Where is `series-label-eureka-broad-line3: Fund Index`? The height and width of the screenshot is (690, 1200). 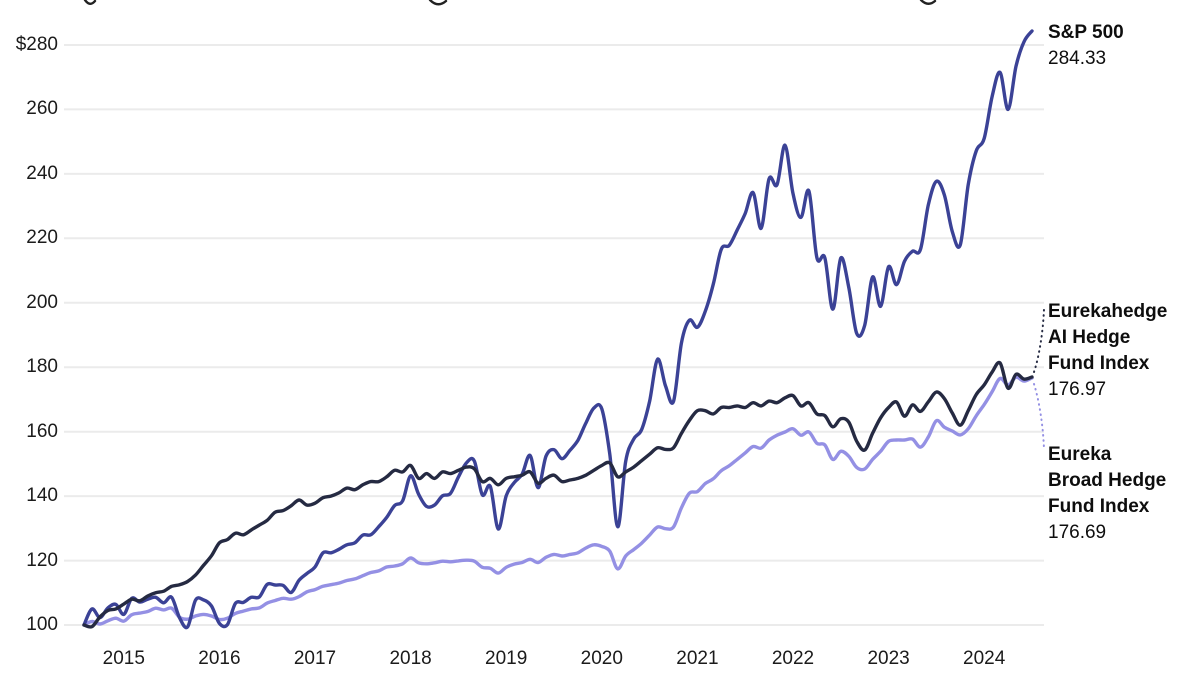 series-label-eureka-broad-line3: Fund Index is located at coordinates (1099, 506).